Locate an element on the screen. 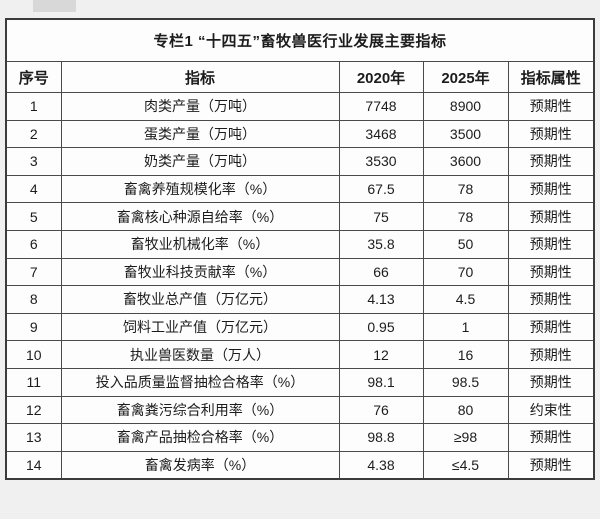  indicator-cell: 投入品质量监督抽检合格率（%） is located at coordinates (200, 382).